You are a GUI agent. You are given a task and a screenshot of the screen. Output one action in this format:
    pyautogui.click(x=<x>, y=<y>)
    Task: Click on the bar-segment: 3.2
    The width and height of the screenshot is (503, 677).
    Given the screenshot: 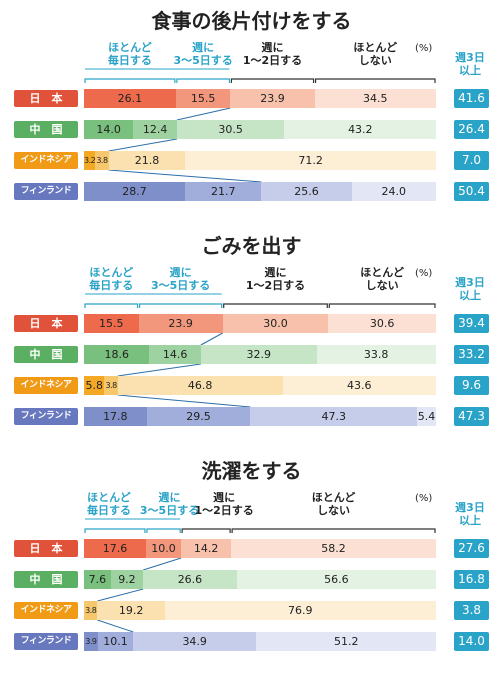 What is the action you would take?
    pyautogui.click(x=90, y=160)
    